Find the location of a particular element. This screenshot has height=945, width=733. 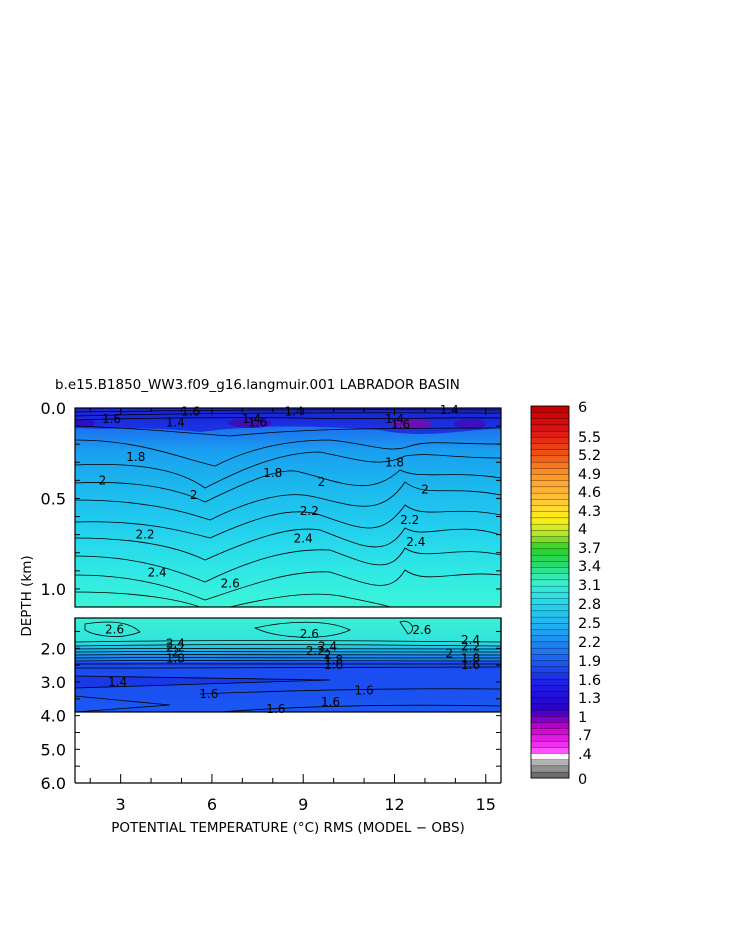

colorbar-label: 1.9 is located at coordinates (589, 662).